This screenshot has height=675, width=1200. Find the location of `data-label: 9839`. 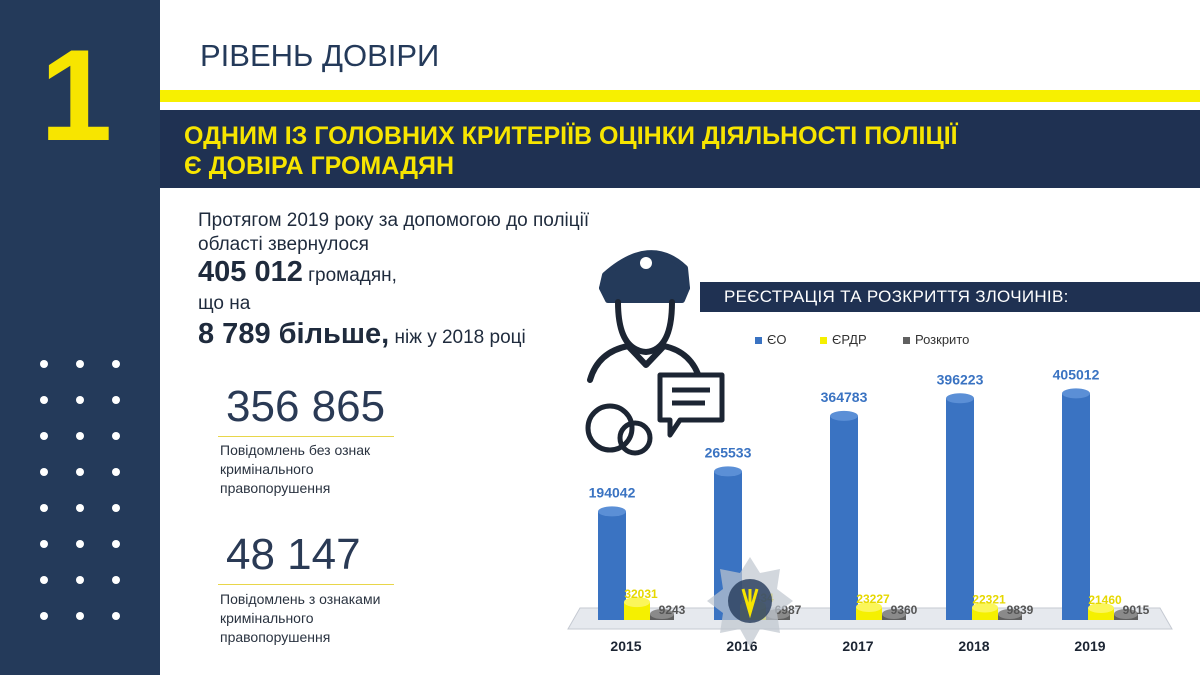

data-label: 9839 is located at coordinates (1020, 610).